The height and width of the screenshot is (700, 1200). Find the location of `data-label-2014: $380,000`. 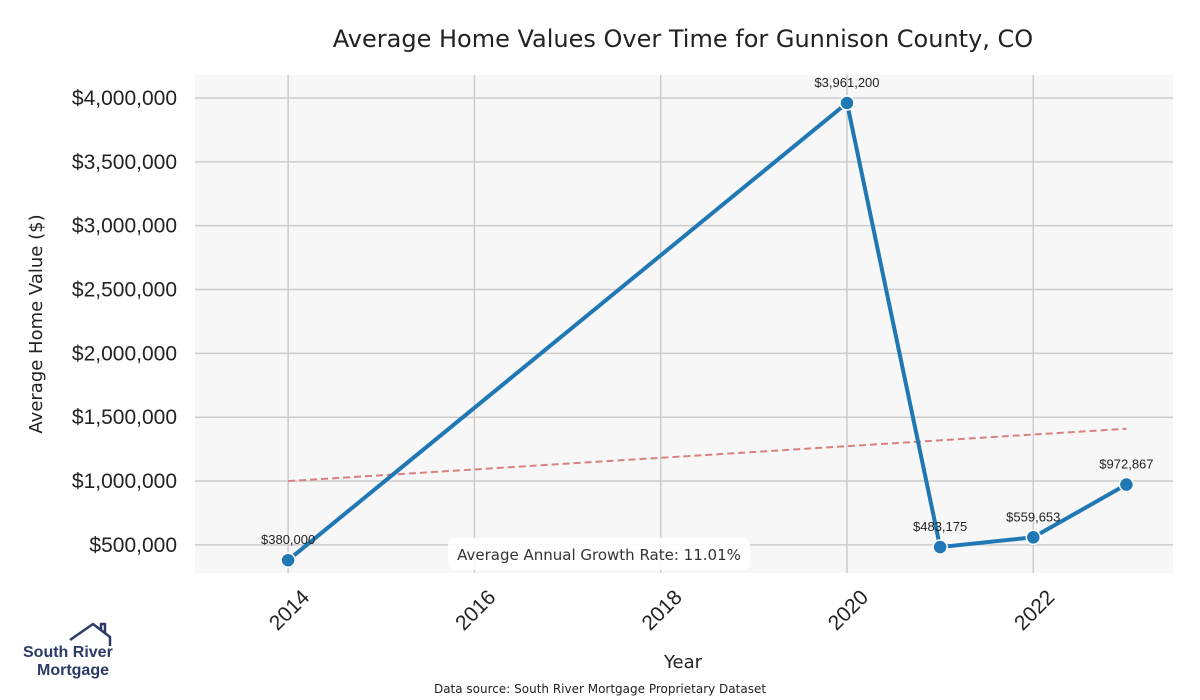

data-label-2014: $380,000 is located at coordinates (288, 539).